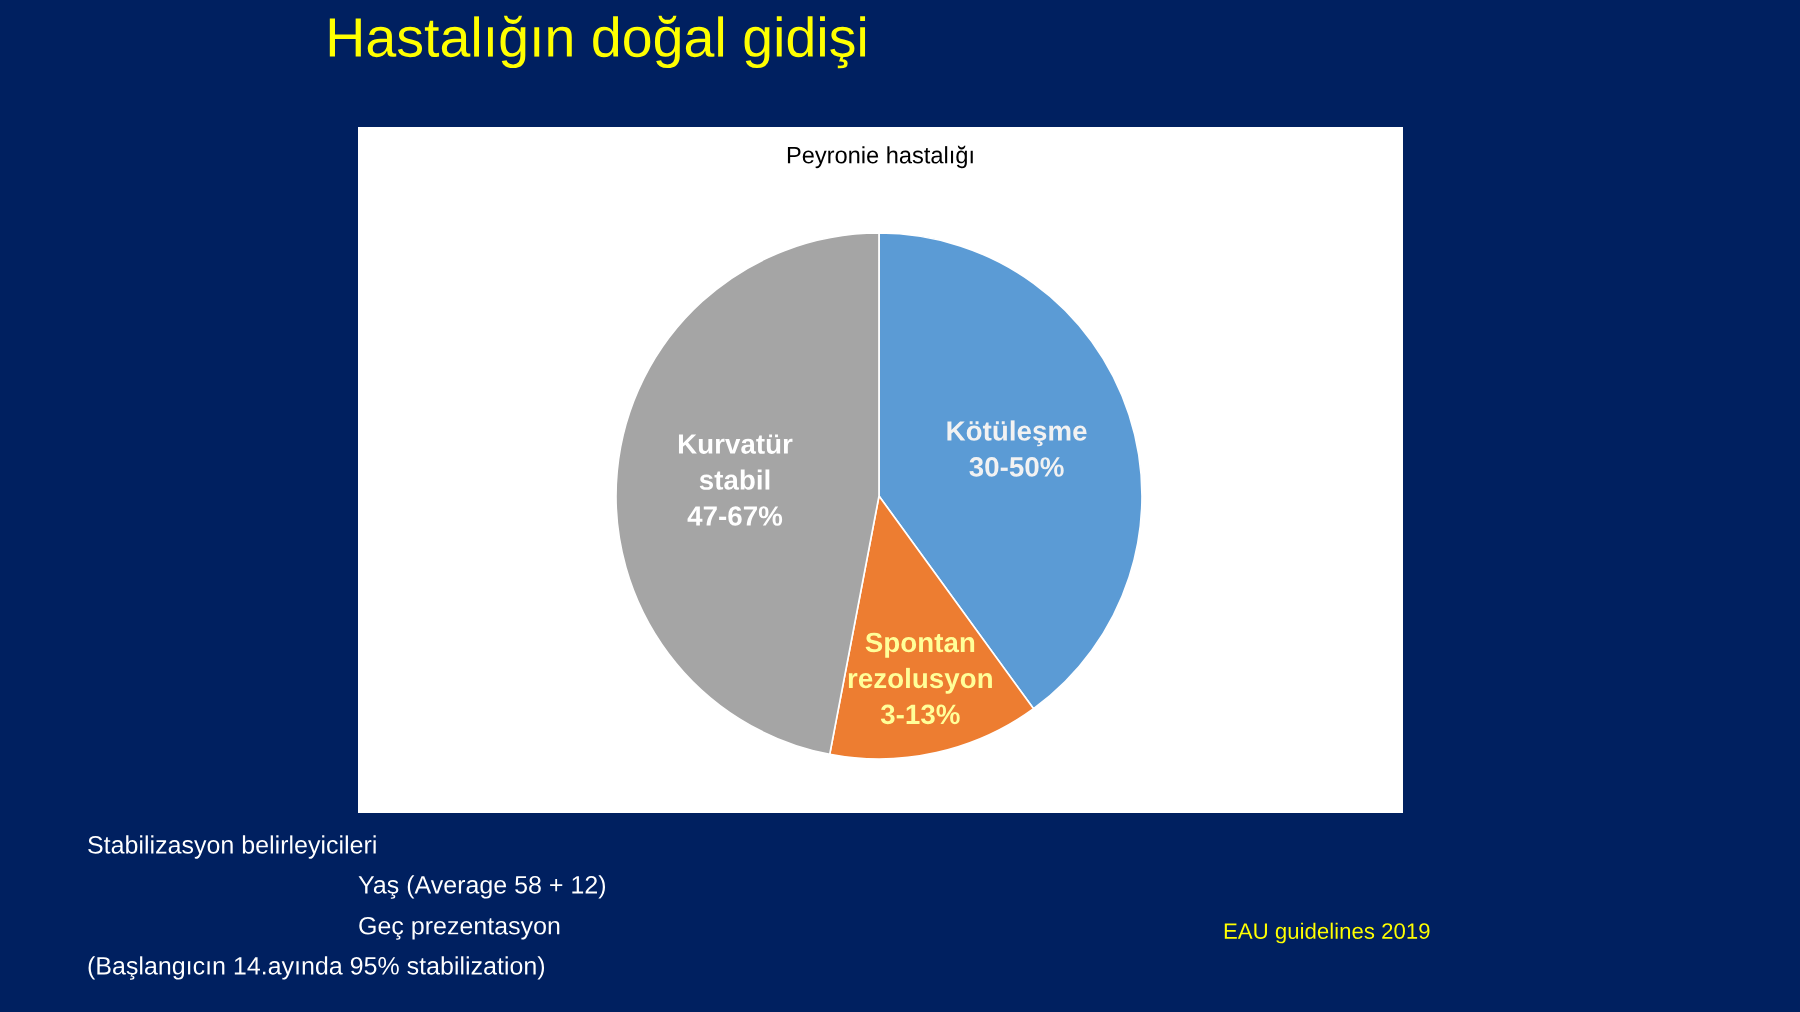 The image size is (1800, 1012). What do you see at coordinates (459, 928) in the screenshot?
I see `text: Geç prezentasyon` at bounding box center [459, 928].